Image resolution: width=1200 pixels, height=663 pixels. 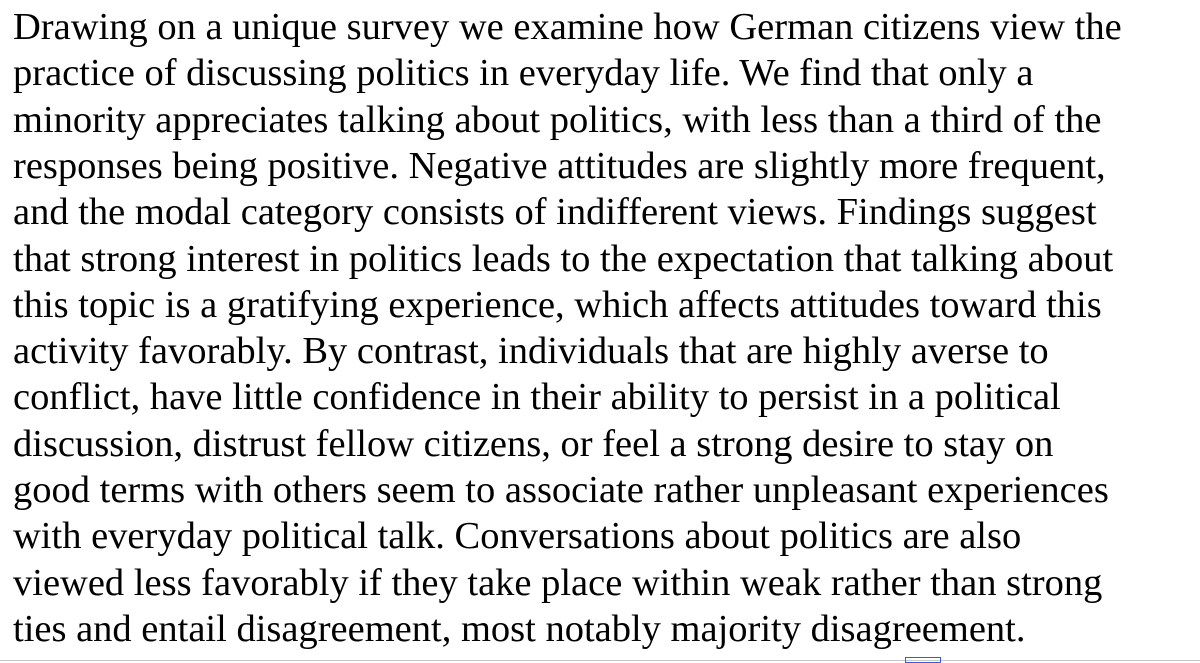 What do you see at coordinates (923, 660) in the screenshot?
I see `selection-marker` at bounding box center [923, 660].